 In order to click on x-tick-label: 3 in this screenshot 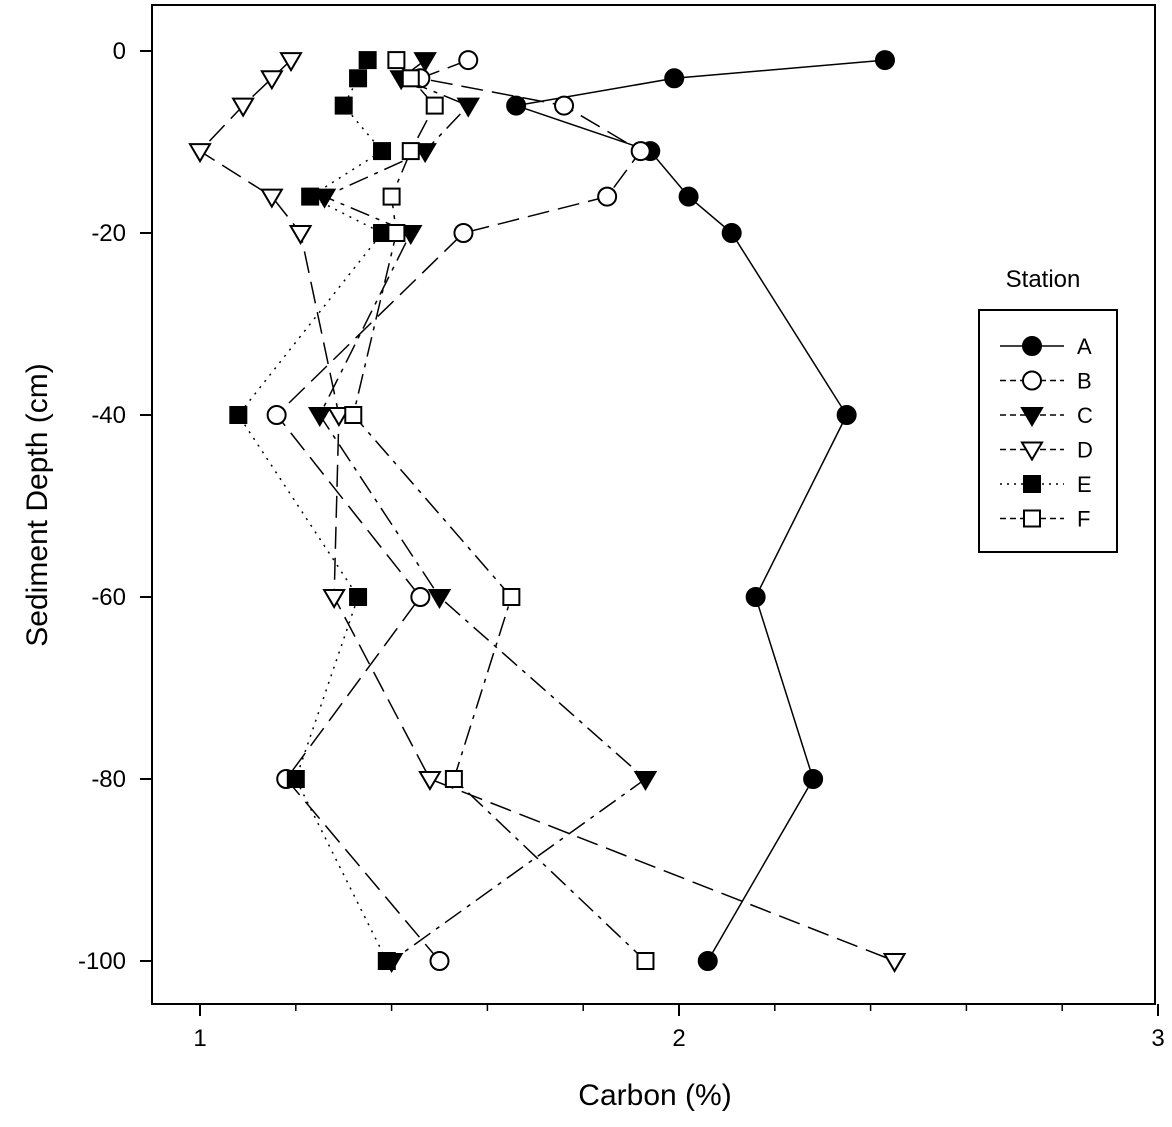, I will do `click(1157, 1038)`.